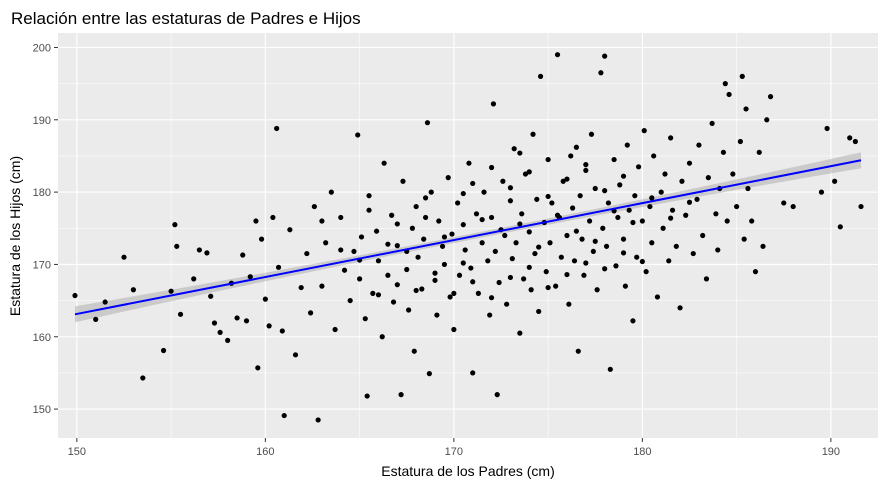 Image resolution: width=889 pixels, height=492 pixels. I want to click on y-tick-label: 170, so click(42, 265).